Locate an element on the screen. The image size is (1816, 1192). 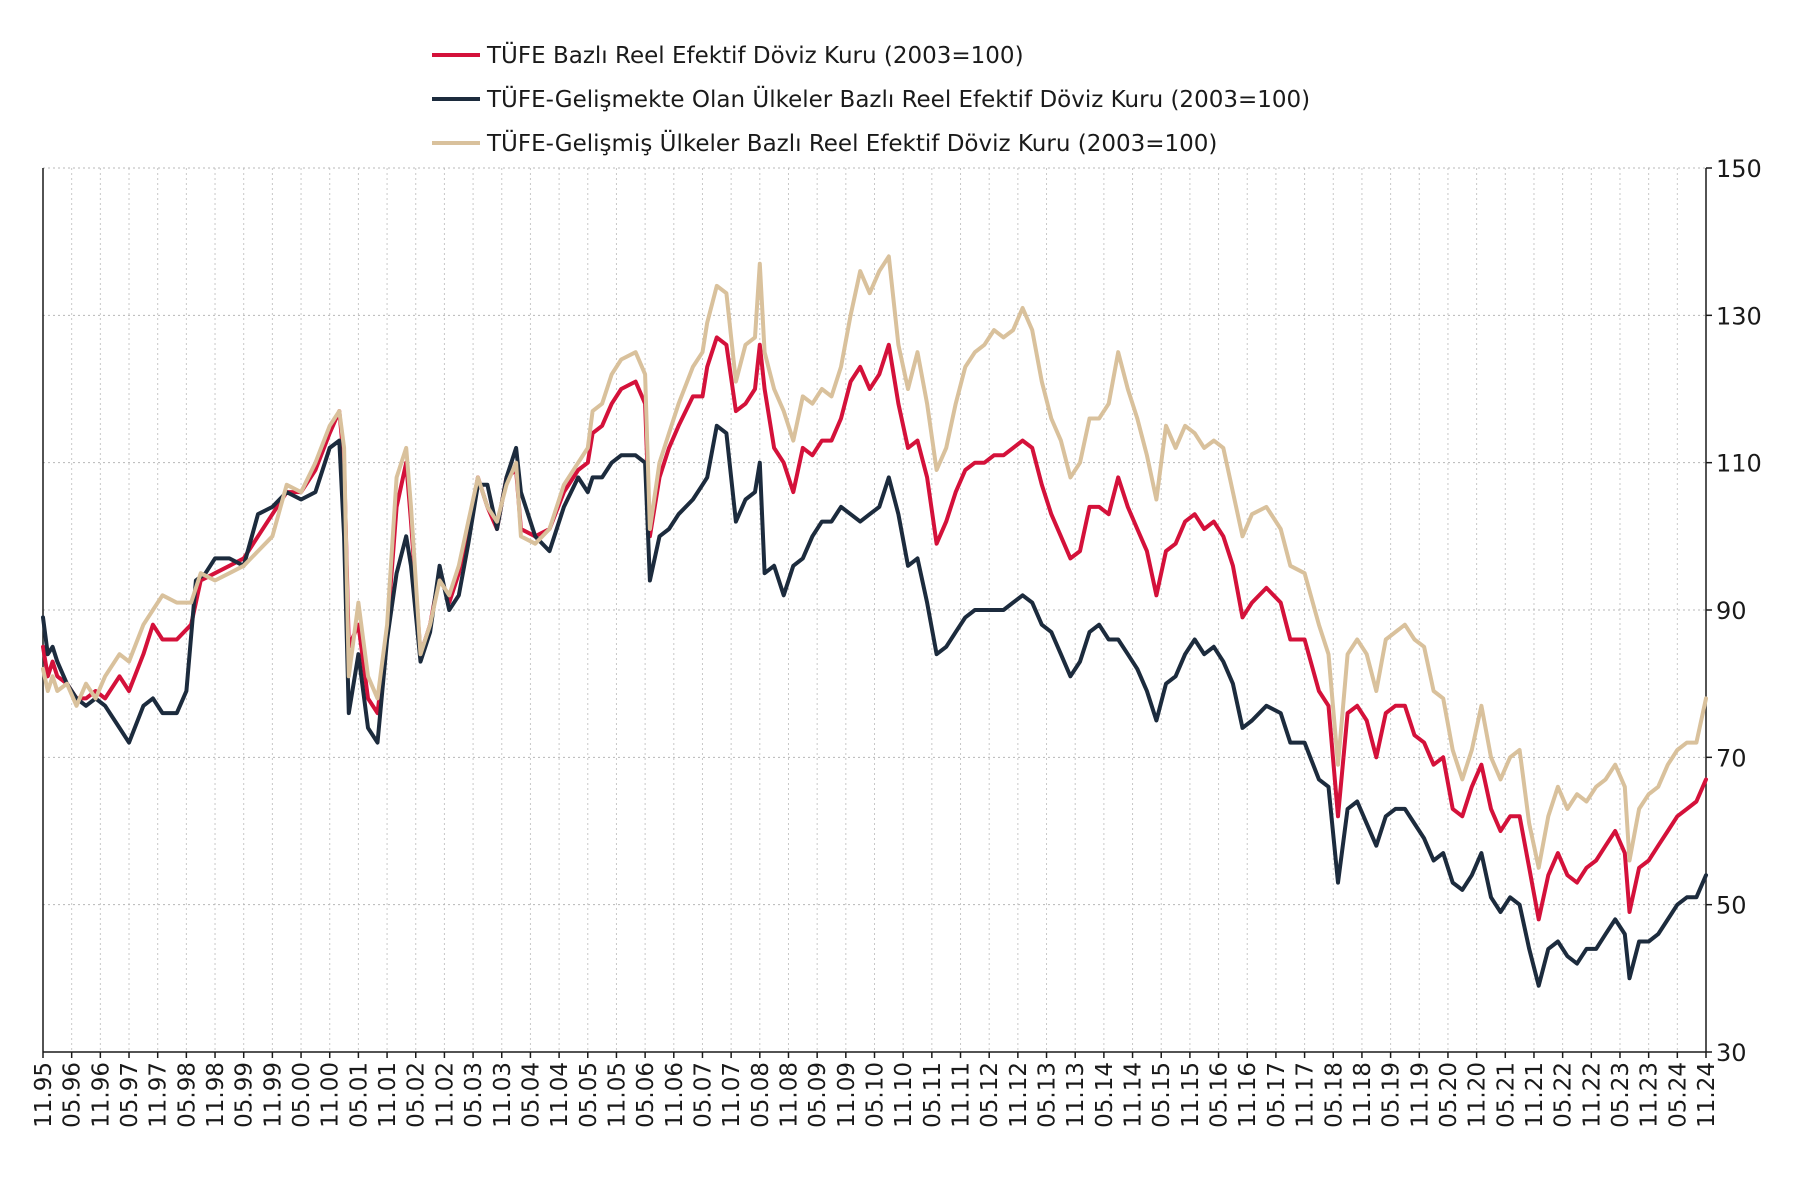
x-tick-label: 11.24 is located at coordinates (1707, 1095).